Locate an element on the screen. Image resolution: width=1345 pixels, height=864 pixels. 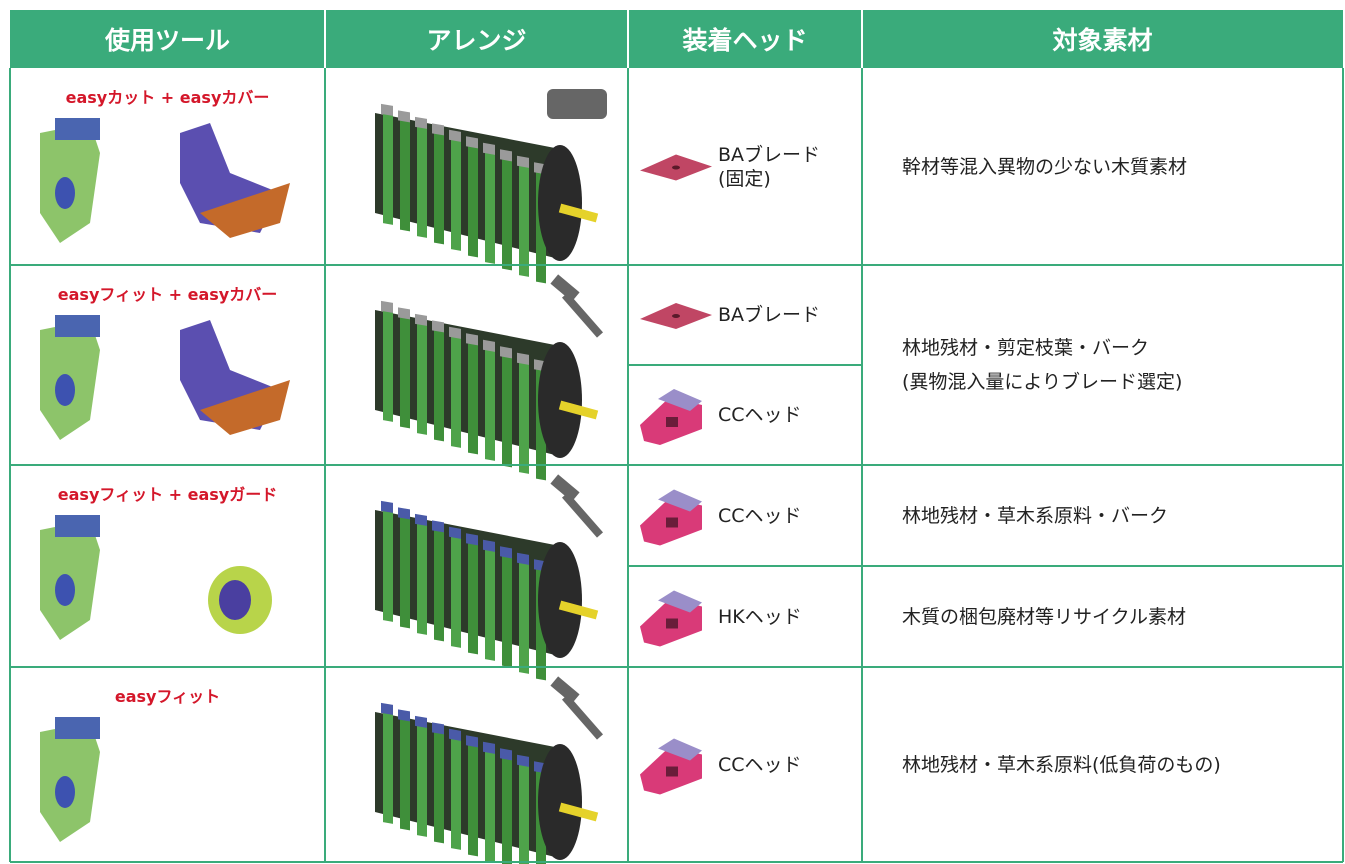
tool-name: easyフィット is located at coordinates (167, 696).